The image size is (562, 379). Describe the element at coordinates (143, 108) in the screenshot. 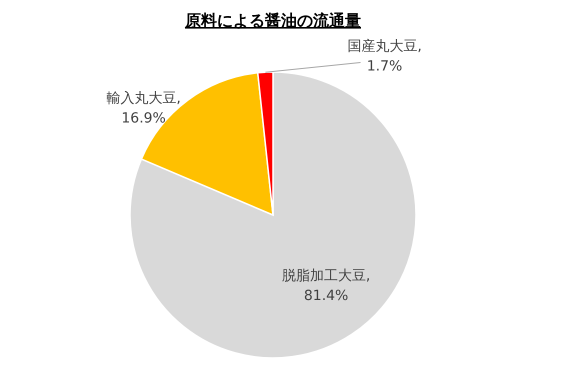

I see `slice-label: 輸入丸大豆, 16.9%` at that location.